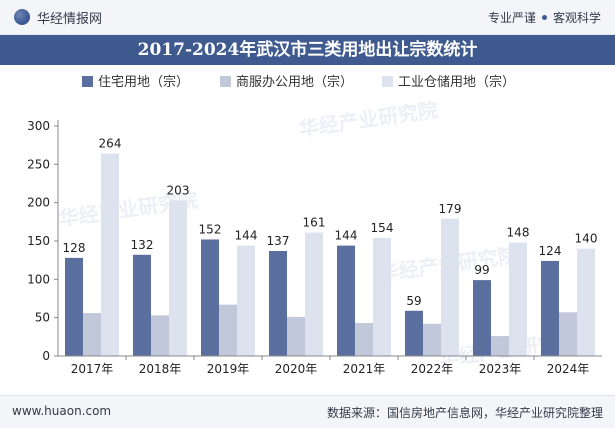  Describe the element at coordinates (464, 413) in the screenshot. I see `footer-source: 数据来源：国信房地产信息网，华经产业研究院整理` at that location.